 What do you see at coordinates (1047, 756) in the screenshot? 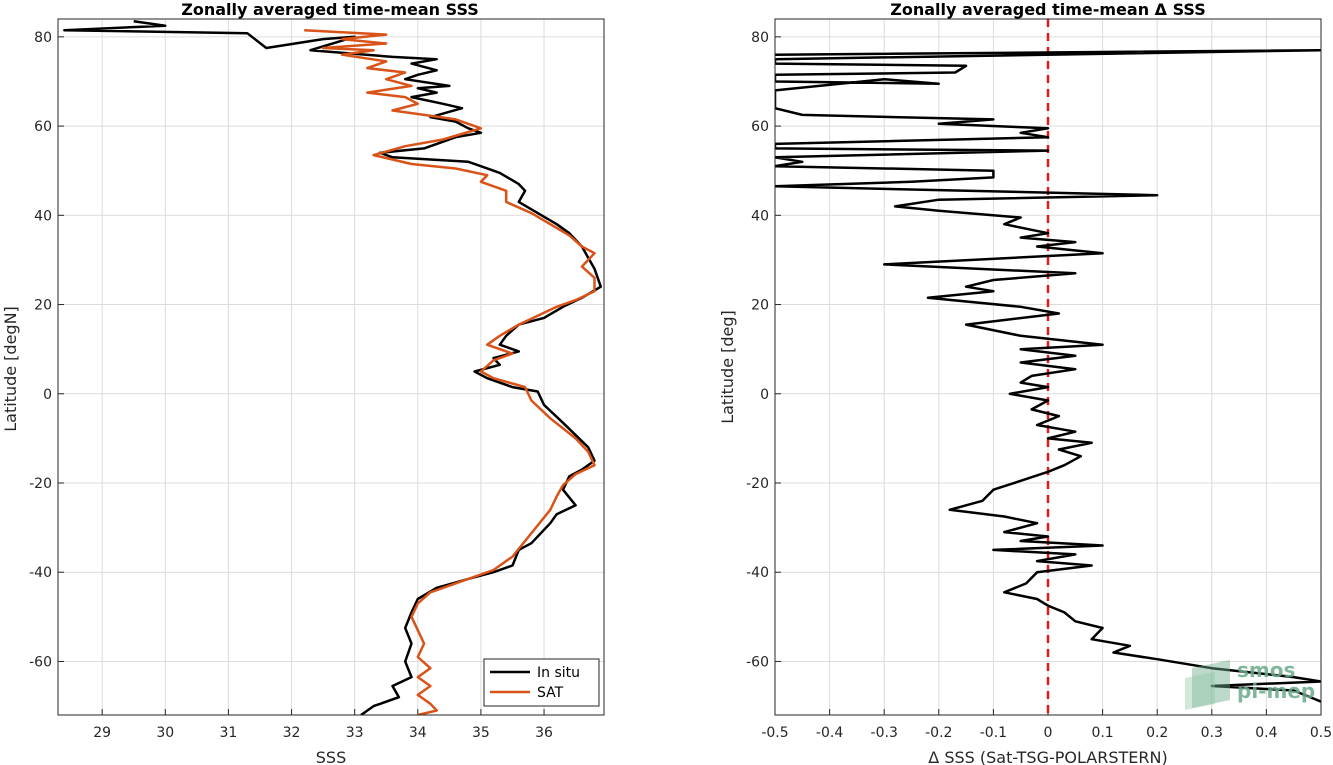
I see `delta-sss-x-axis-label: Δ SSS (Sat-TSG-POLARSTERN)` at bounding box center [1047, 756].